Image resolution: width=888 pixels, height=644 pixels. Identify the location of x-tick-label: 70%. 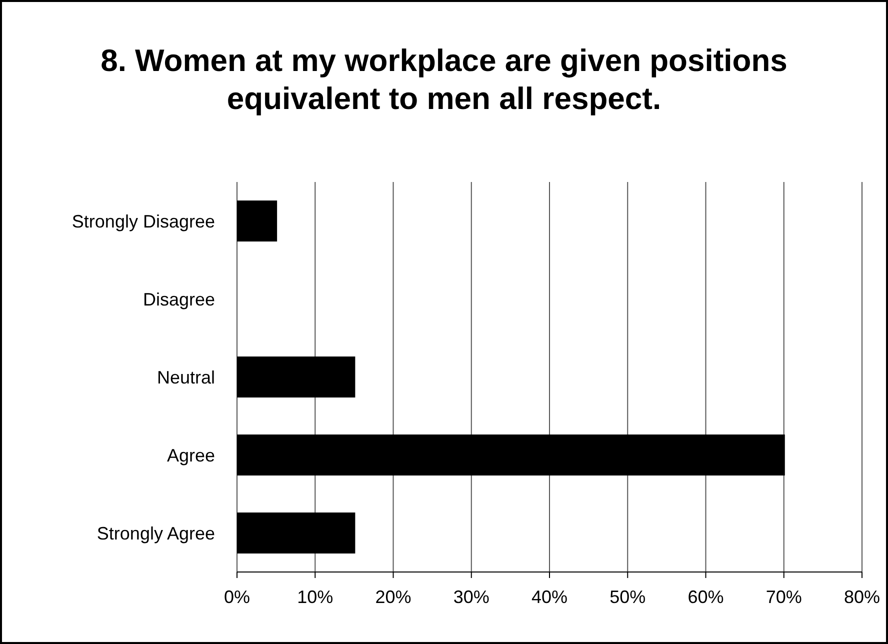
(784, 596).